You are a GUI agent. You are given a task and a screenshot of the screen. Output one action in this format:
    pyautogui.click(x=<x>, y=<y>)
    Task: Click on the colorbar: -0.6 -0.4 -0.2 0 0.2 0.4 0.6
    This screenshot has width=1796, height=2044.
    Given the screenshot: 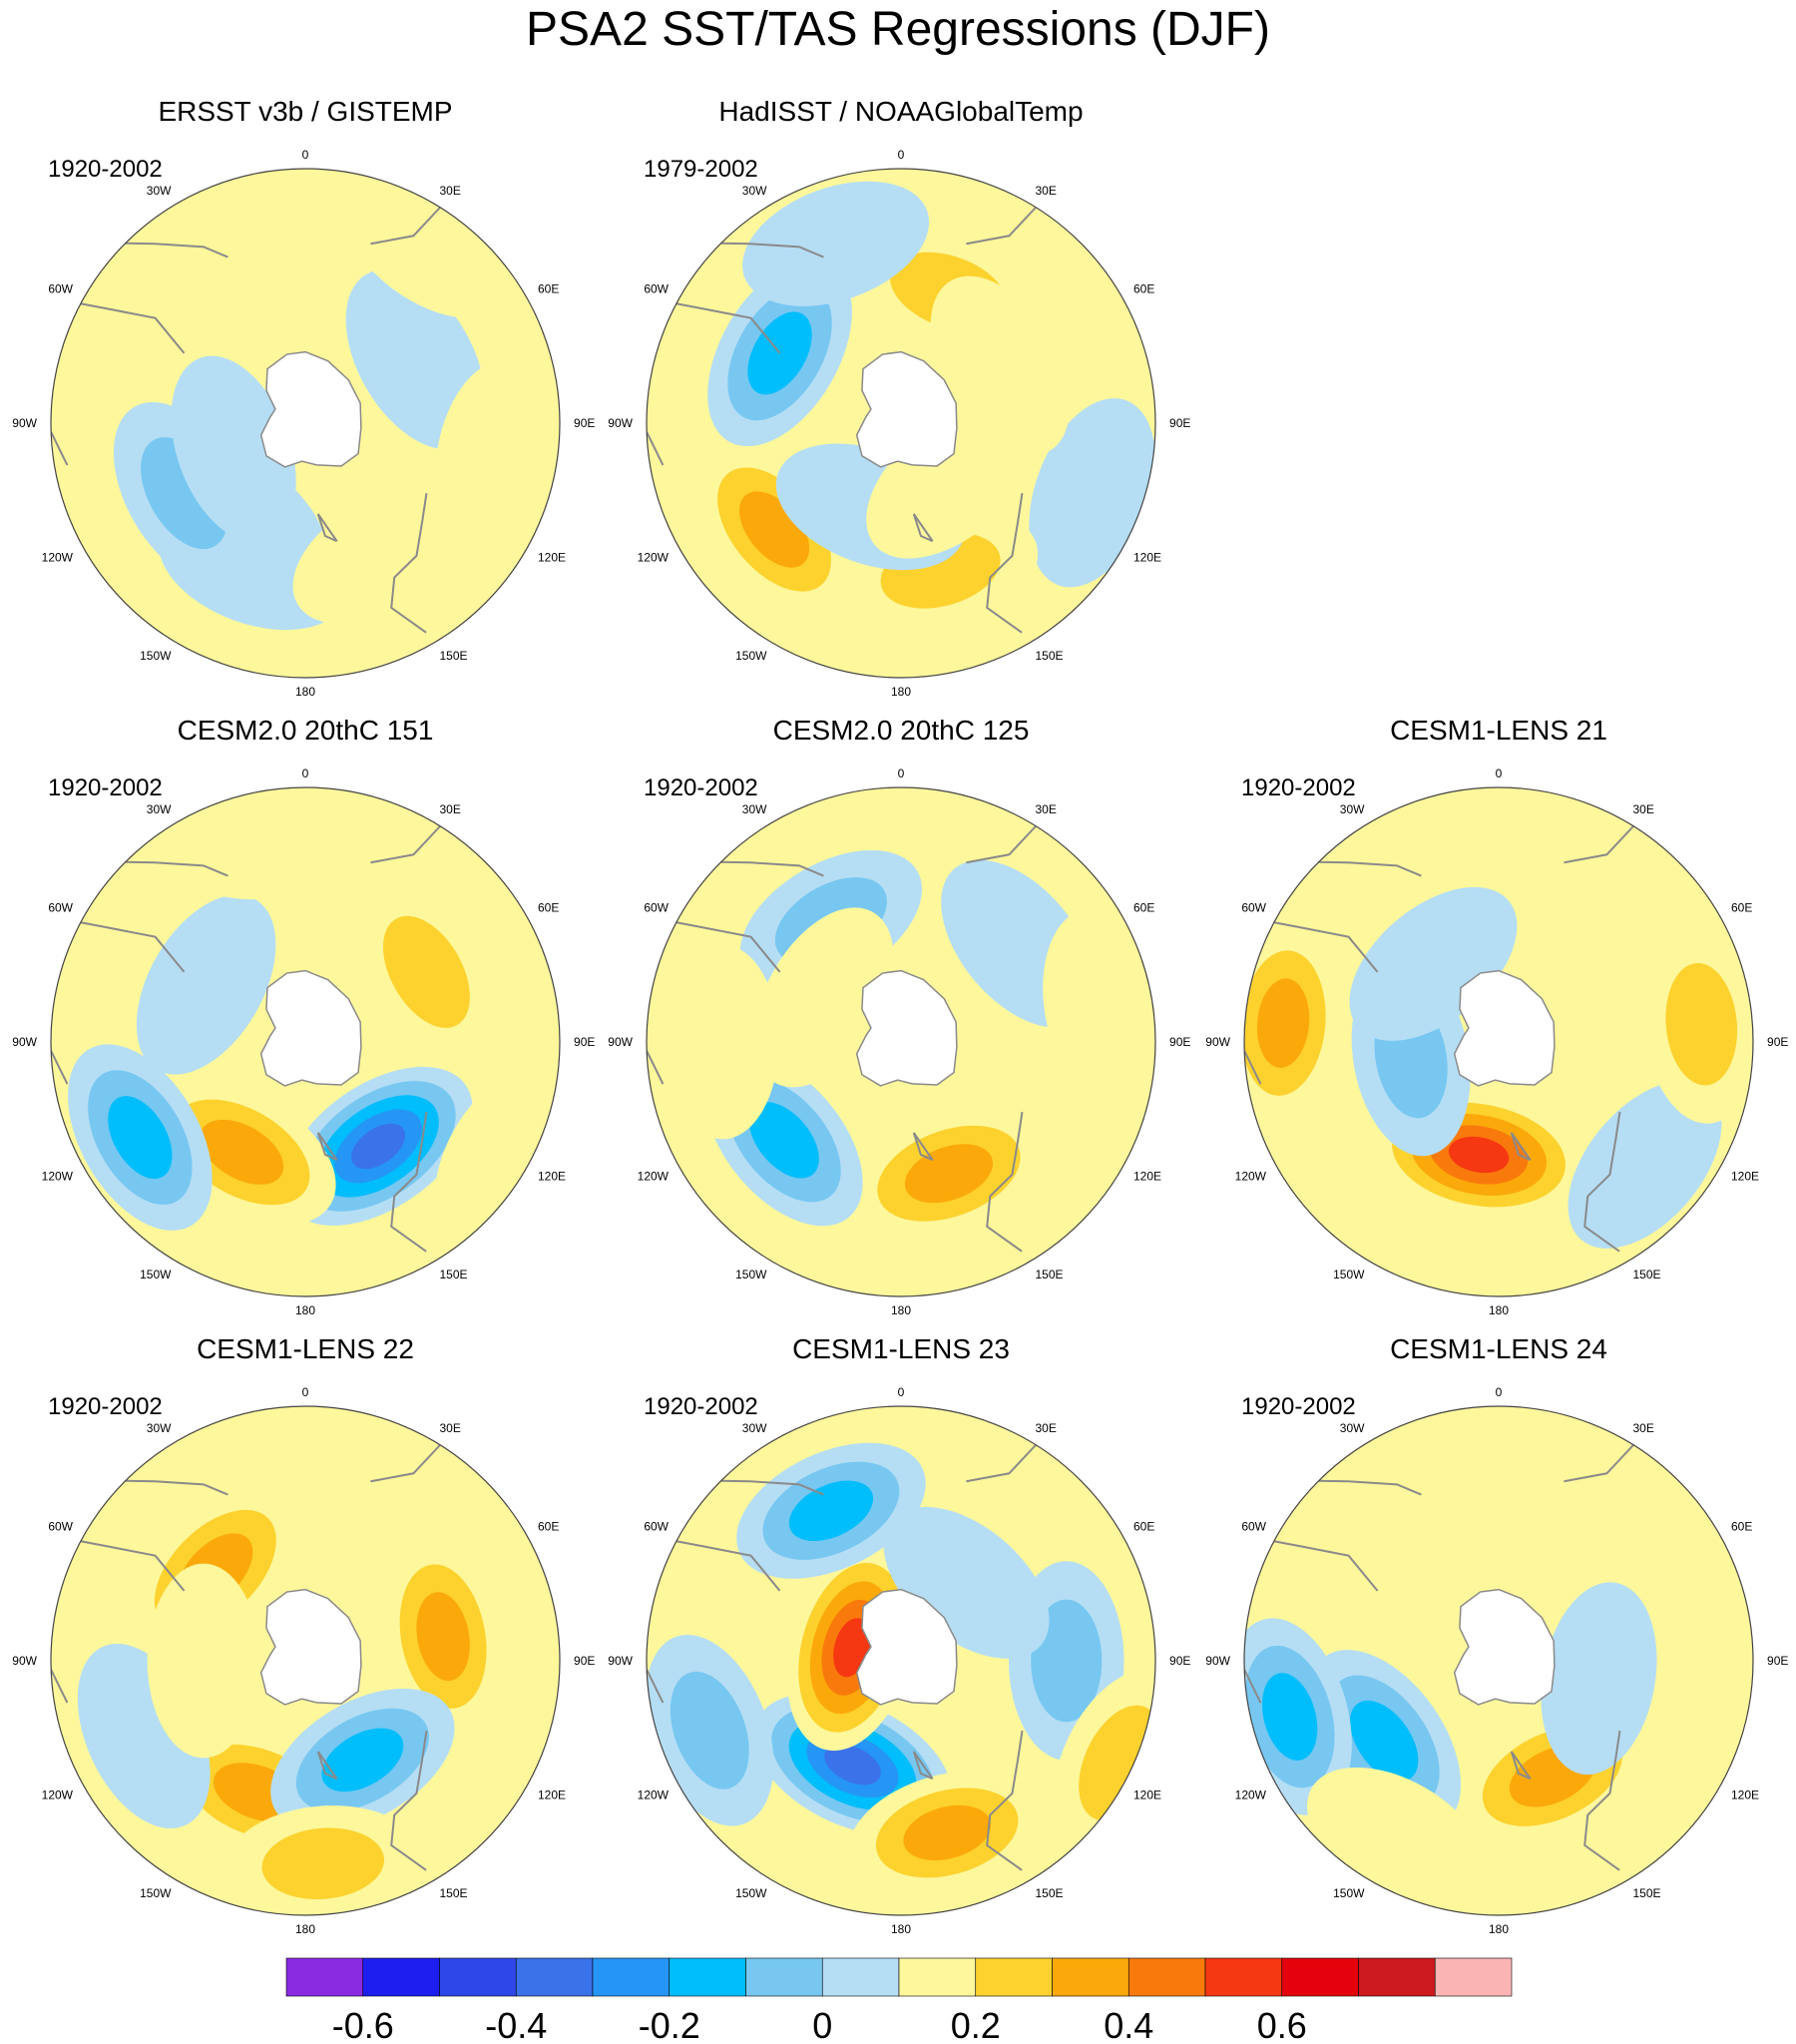 What is the action you would take?
    pyautogui.click(x=899, y=2000)
    